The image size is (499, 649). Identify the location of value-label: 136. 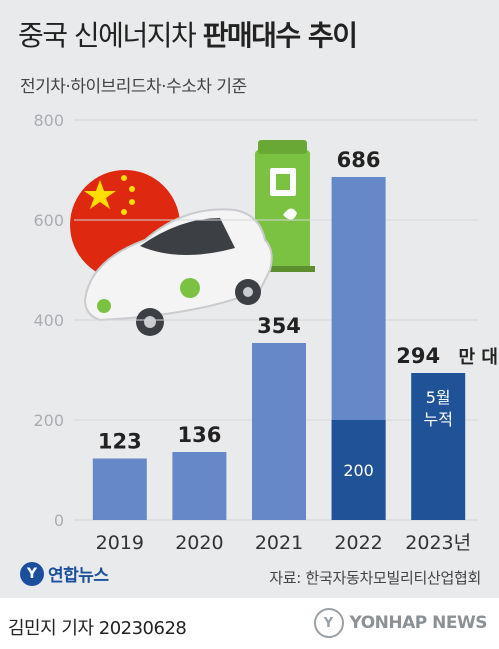
(199, 435).